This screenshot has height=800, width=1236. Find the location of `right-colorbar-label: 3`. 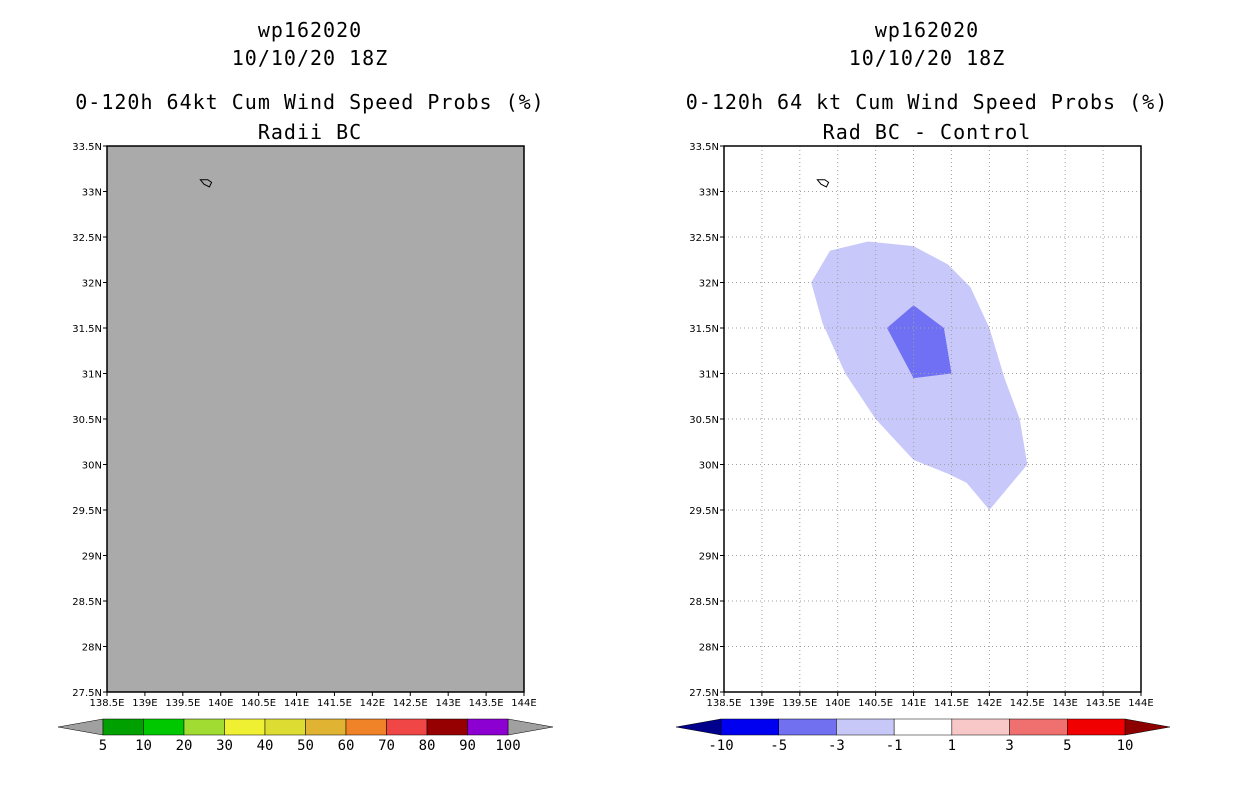

right-colorbar-label: 3 is located at coordinates (1009, 746).